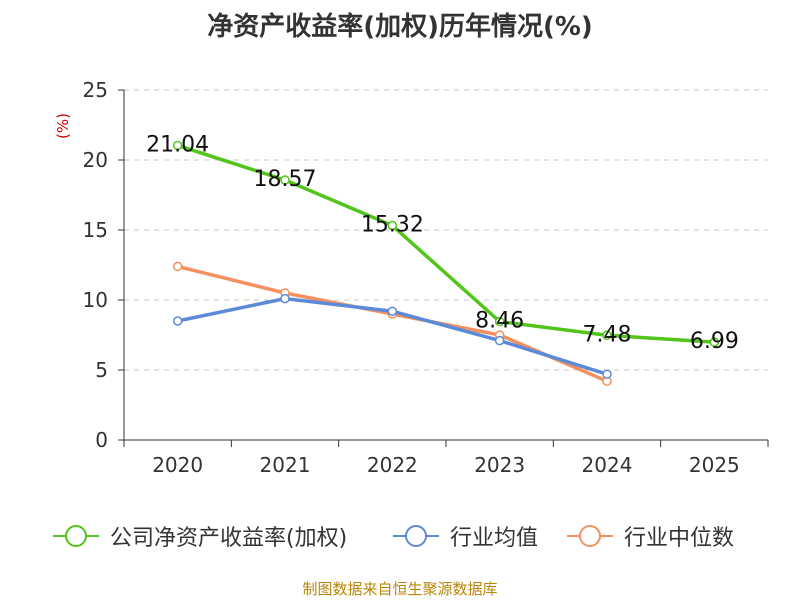  I want to click on data-label: 6.99, so click(714, 341).